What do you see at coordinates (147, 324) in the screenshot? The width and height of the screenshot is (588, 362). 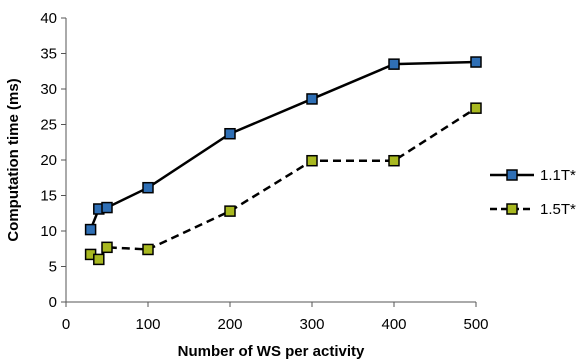 I see `x-tick-label: 100` at bounding box center [147, 324].